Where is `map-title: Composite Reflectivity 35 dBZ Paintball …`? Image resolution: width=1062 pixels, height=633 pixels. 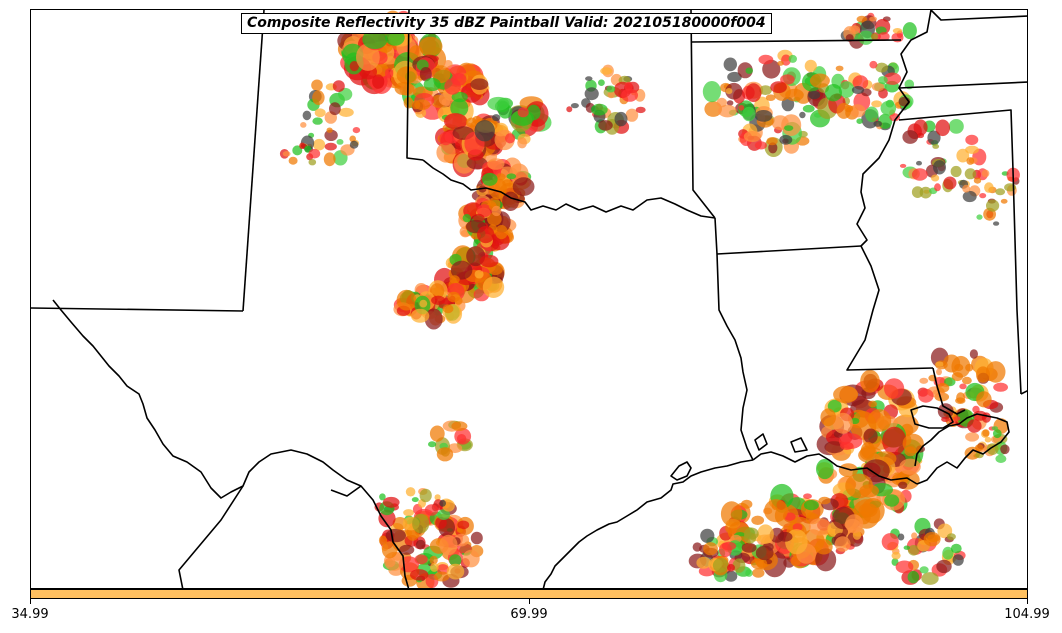 map-title: Composite Reflectivity 35 dBZ Paintball … is located at coordinates (506, 23).